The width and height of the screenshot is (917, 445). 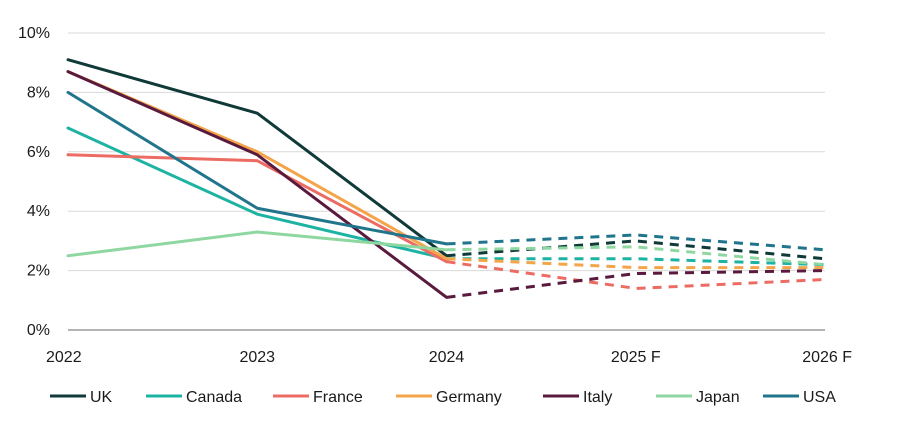 What do you see at coordinates (38, 92) in the screenshot?
I see `y-tick-label: 8%` at bounding box center [38, 92].